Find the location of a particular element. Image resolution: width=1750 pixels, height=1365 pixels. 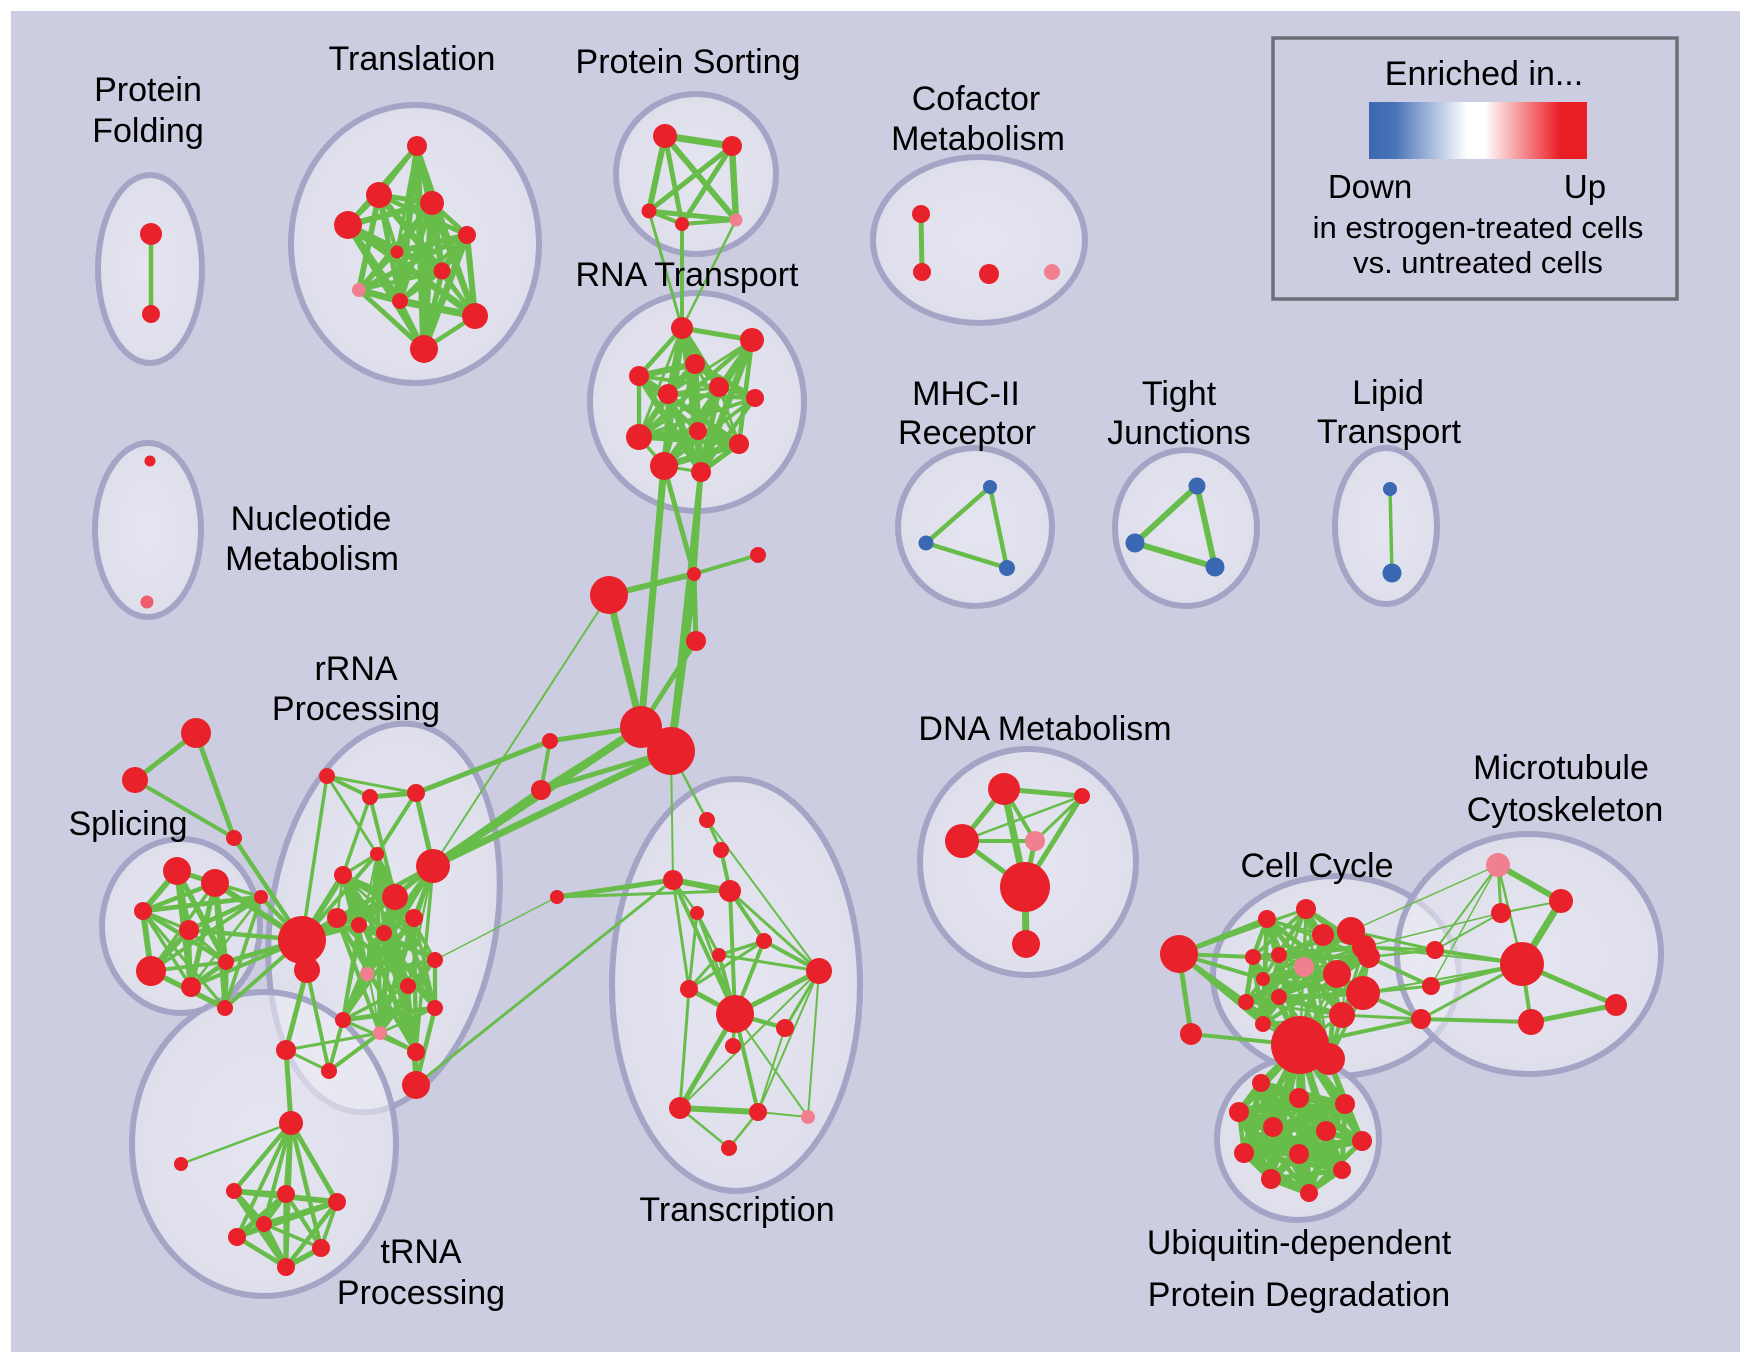

svg-text: RNA Transport is located at coordinates (688, 275).